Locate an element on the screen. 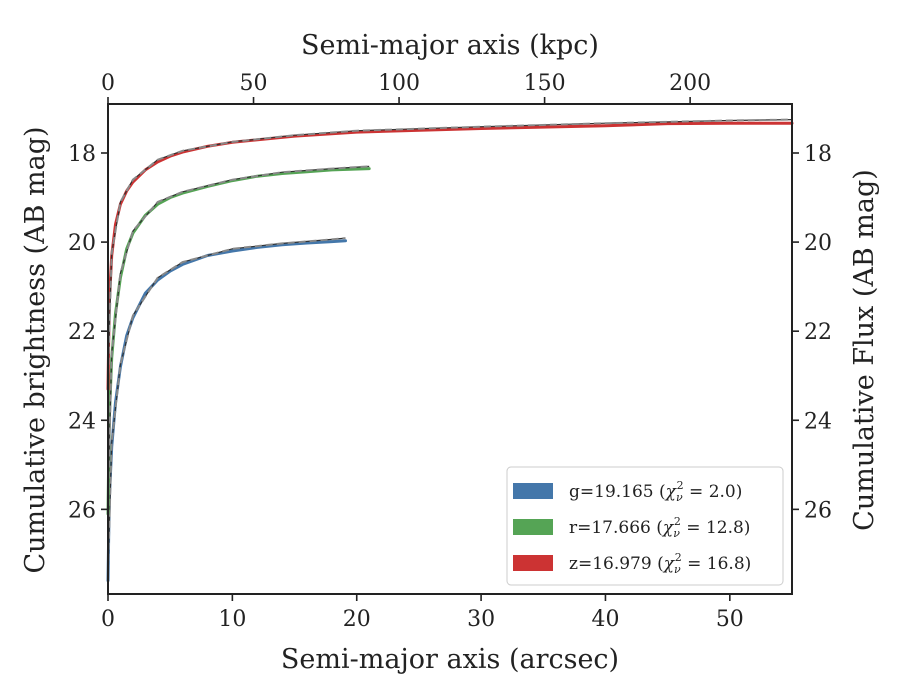 The image size is (900, 700). x-tick-label: 20 is located at coordinates (357, 619).